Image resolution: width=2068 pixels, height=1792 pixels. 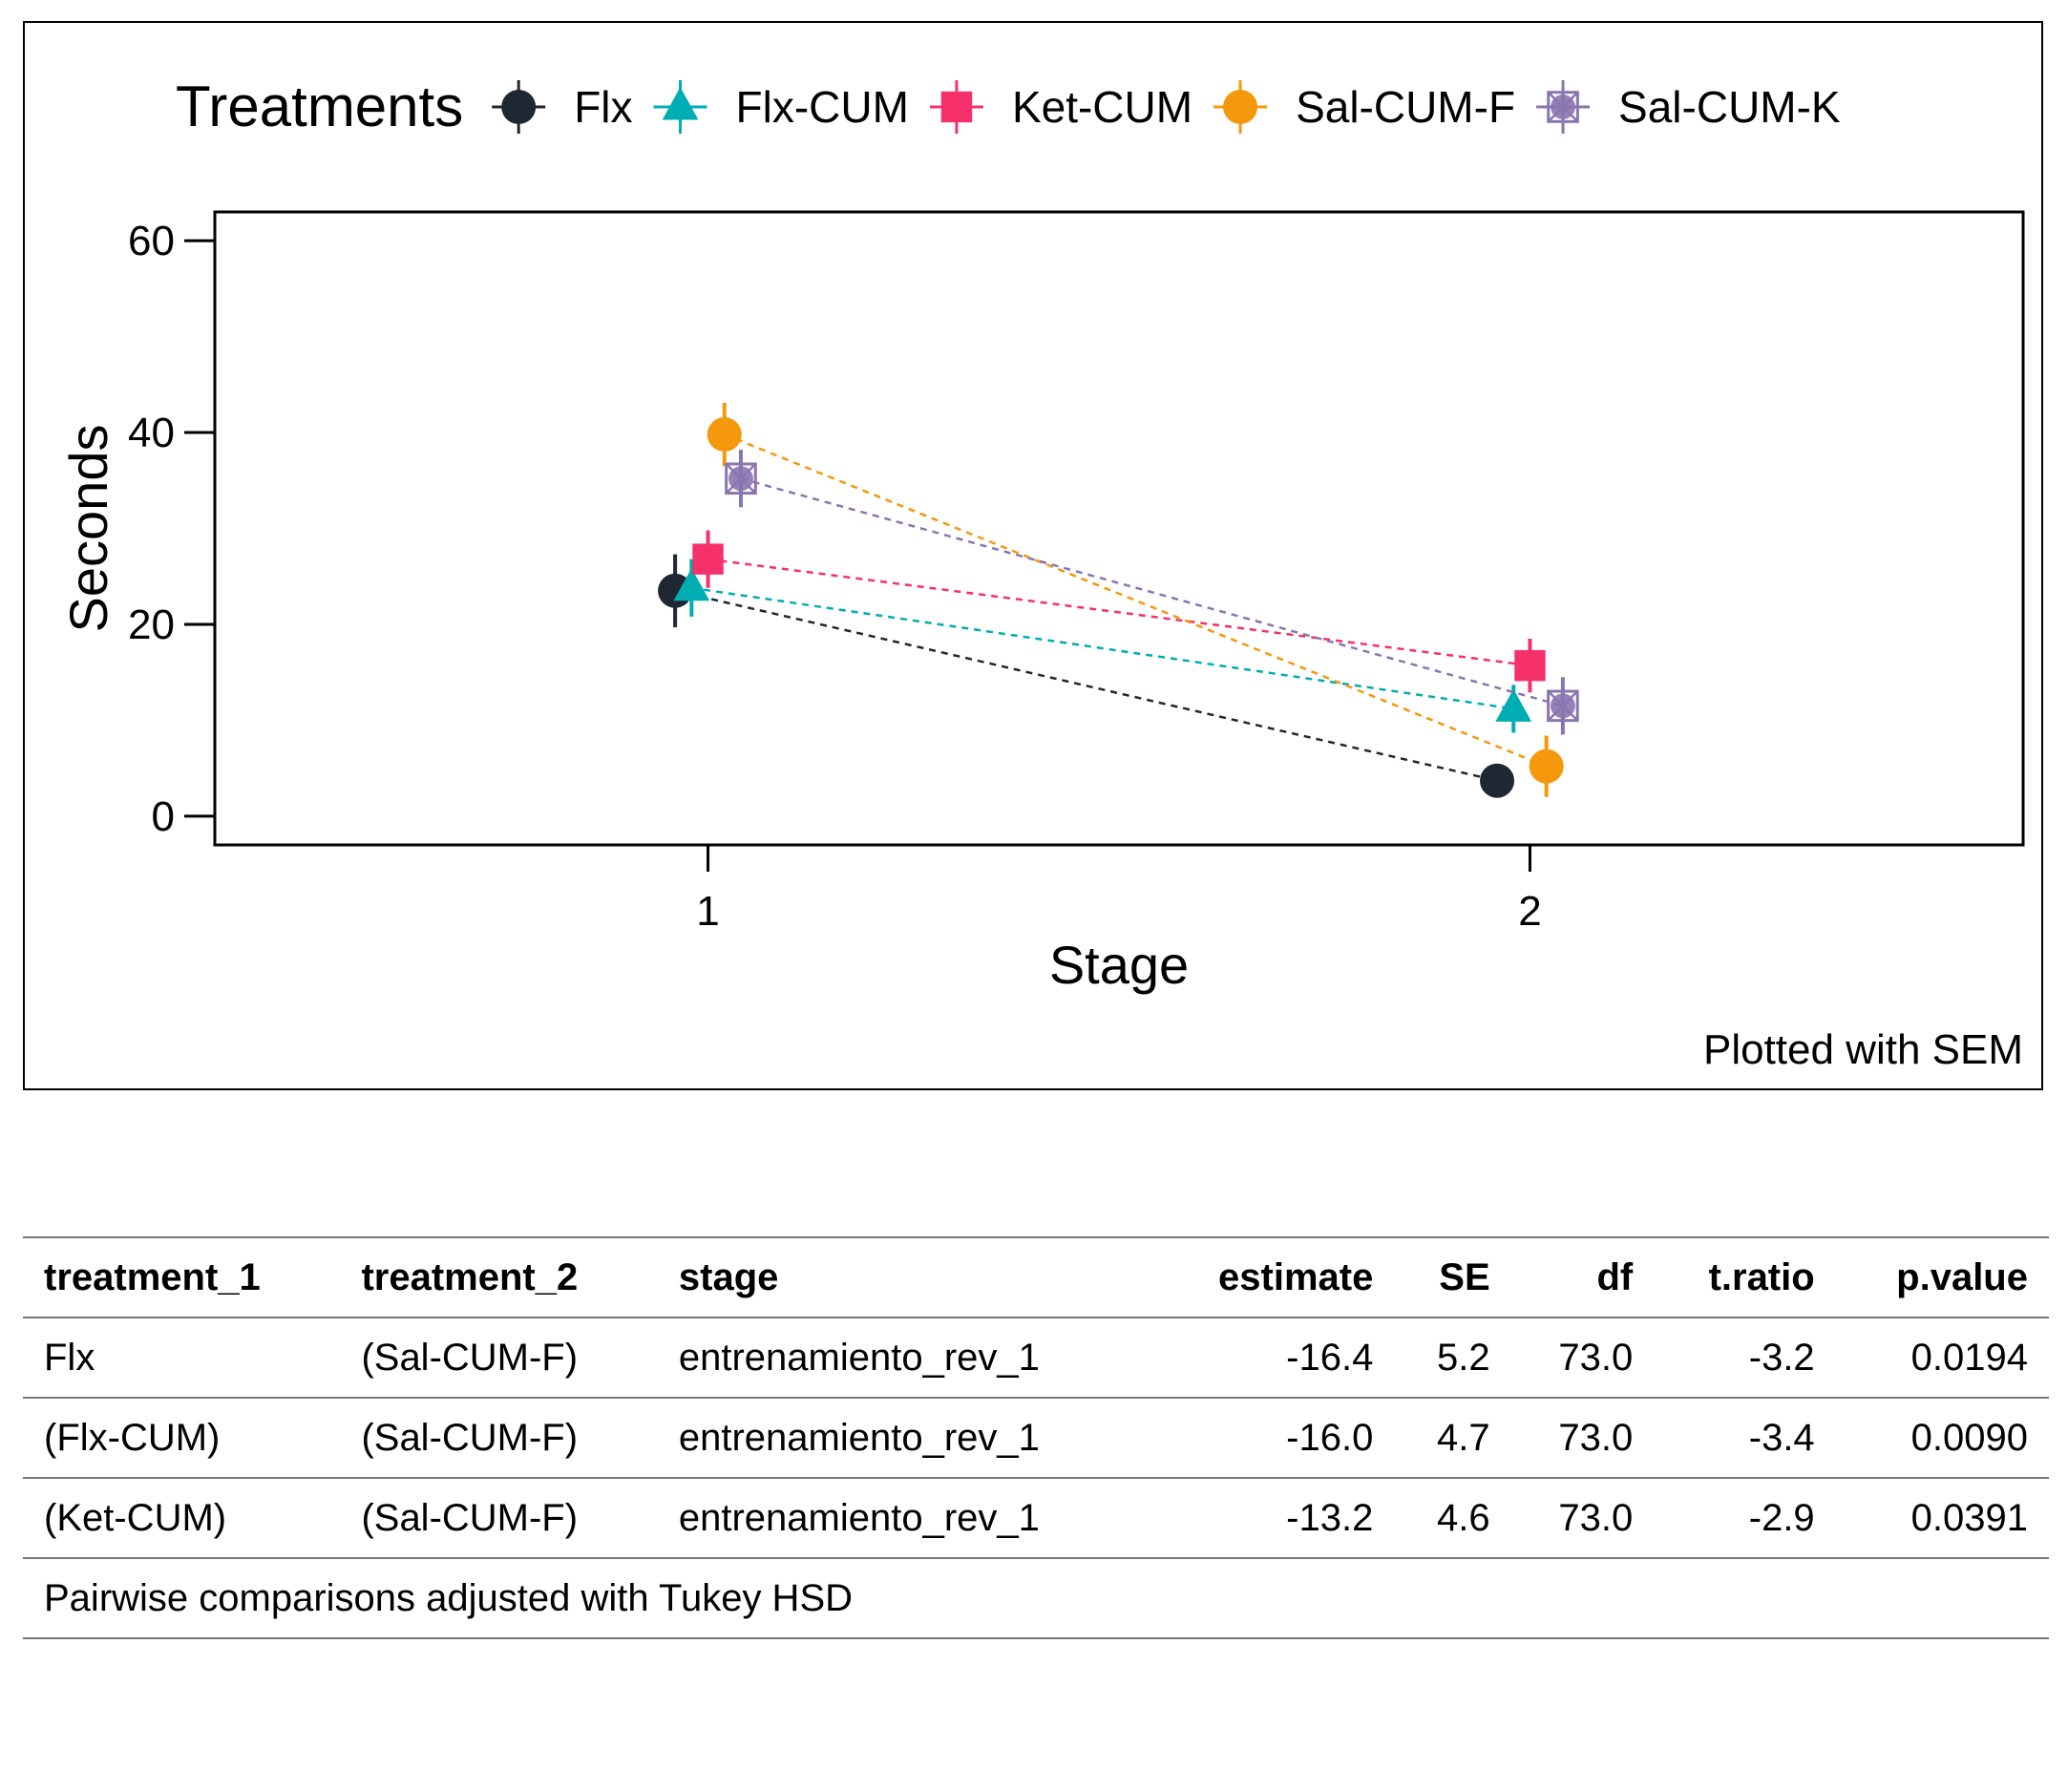 What do you see at coordinates (470, 1276) in the screenshot?
I see `header-treatment-2: treatment_2` at bounding box center [470, 1276].